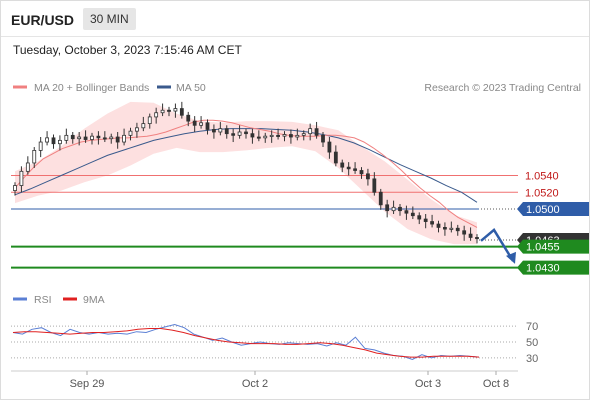  What do you see at coordinates (43, 20) in the screenshot?
I see `instrument-symbol: EUR/USD` at bounding box center [43, 20].